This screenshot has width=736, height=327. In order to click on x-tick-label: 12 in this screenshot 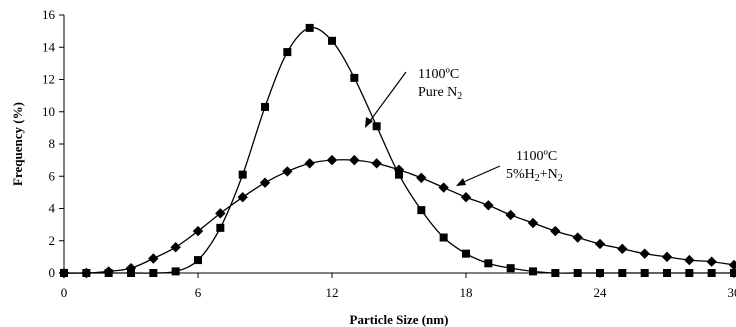, I will do `click(332, 292)`.